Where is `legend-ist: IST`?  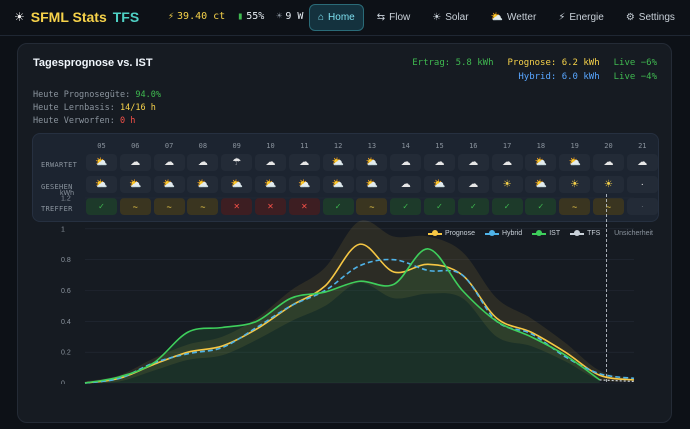 legend-ist: IST is located at coordinates (546, 233).